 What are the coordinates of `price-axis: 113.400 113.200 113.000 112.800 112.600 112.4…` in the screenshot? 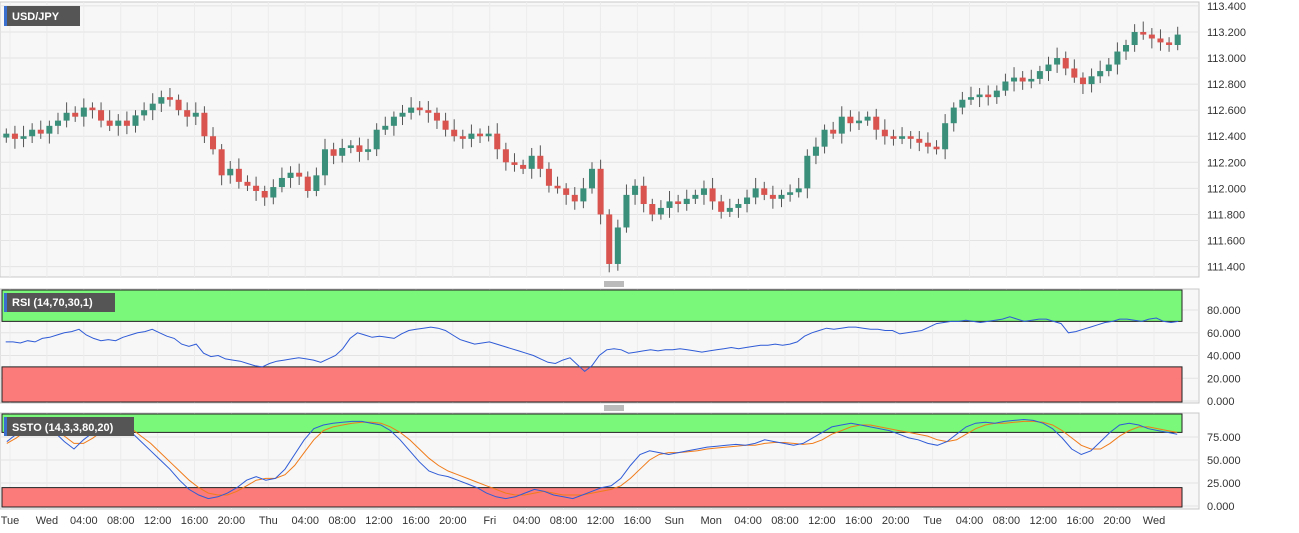 It's located at (1226, 137).